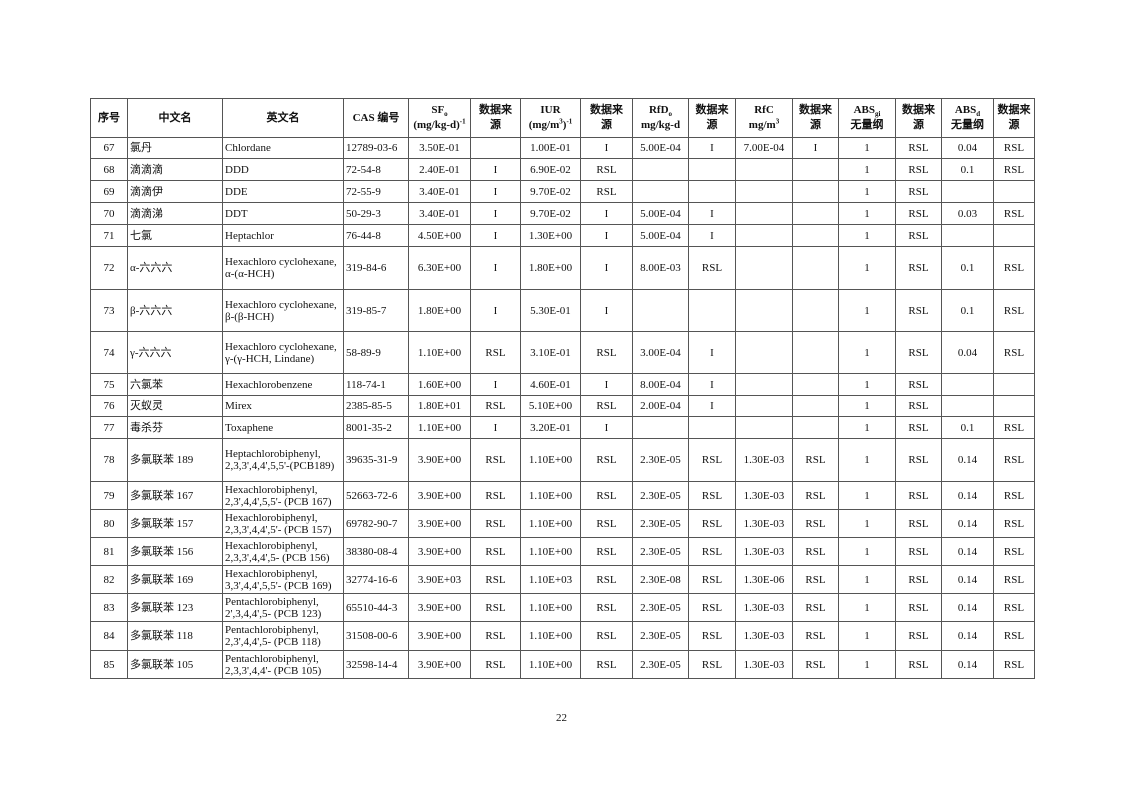 The width and height of the screenshot is (1123, 794). Describe the element at coordinates (438, 110) in the screenshot. I see `header-text: SF` at that location.